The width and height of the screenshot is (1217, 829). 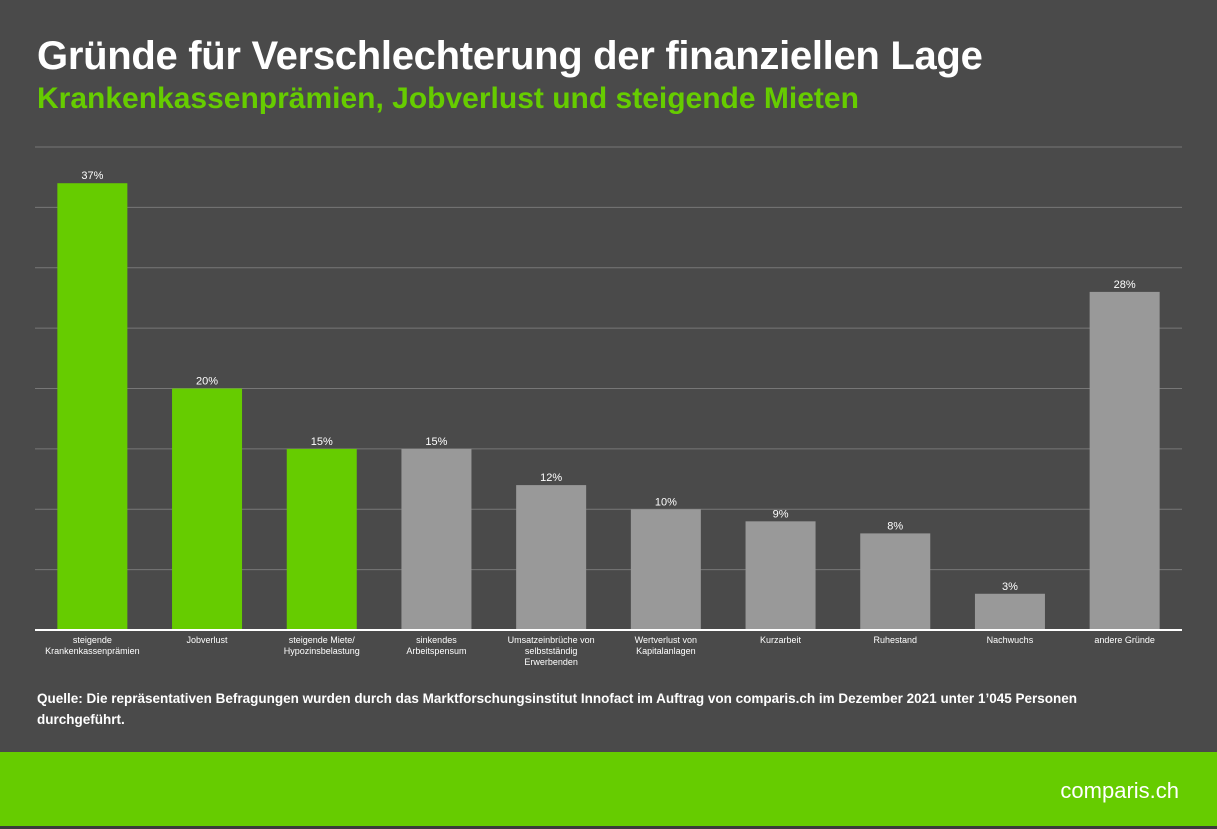 I want to click on data-label: 10%, so click(x=666, y=502).